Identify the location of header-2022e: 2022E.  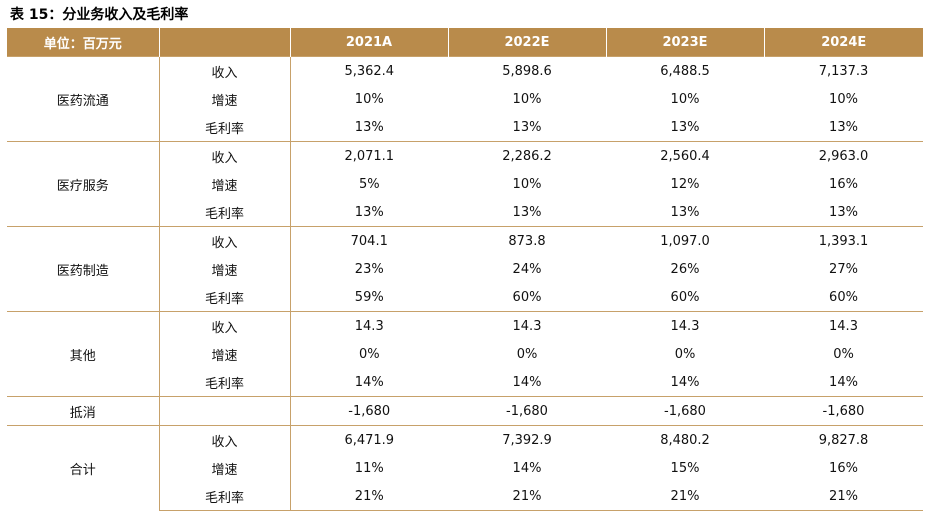
(526, 42).